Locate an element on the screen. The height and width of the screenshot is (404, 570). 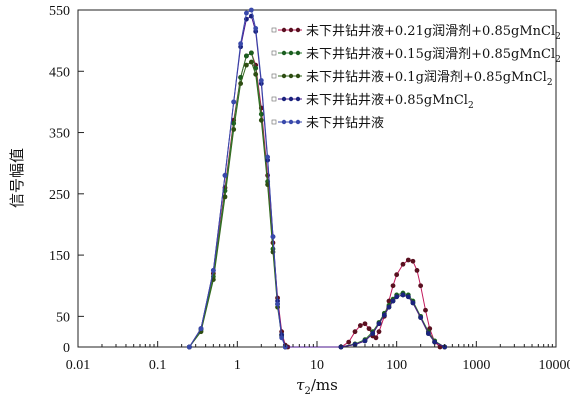
y-tick-label: 550 is located at coordinates (59, 11).